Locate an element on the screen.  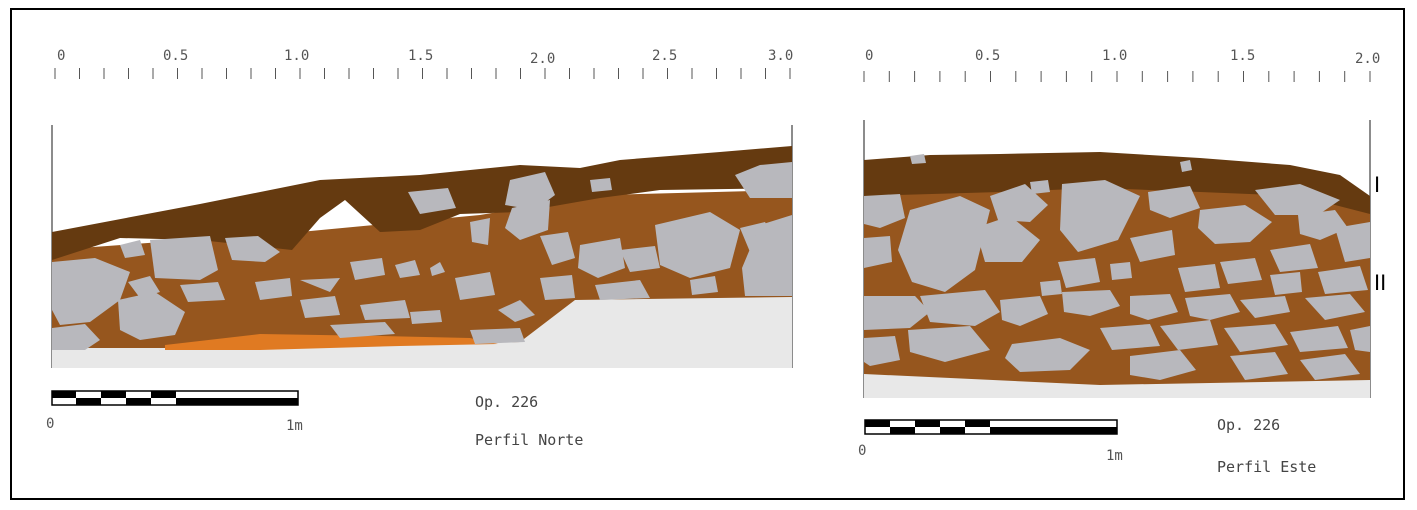
caption-title-north: Perfil Norte is located at coordinates (529, 440).